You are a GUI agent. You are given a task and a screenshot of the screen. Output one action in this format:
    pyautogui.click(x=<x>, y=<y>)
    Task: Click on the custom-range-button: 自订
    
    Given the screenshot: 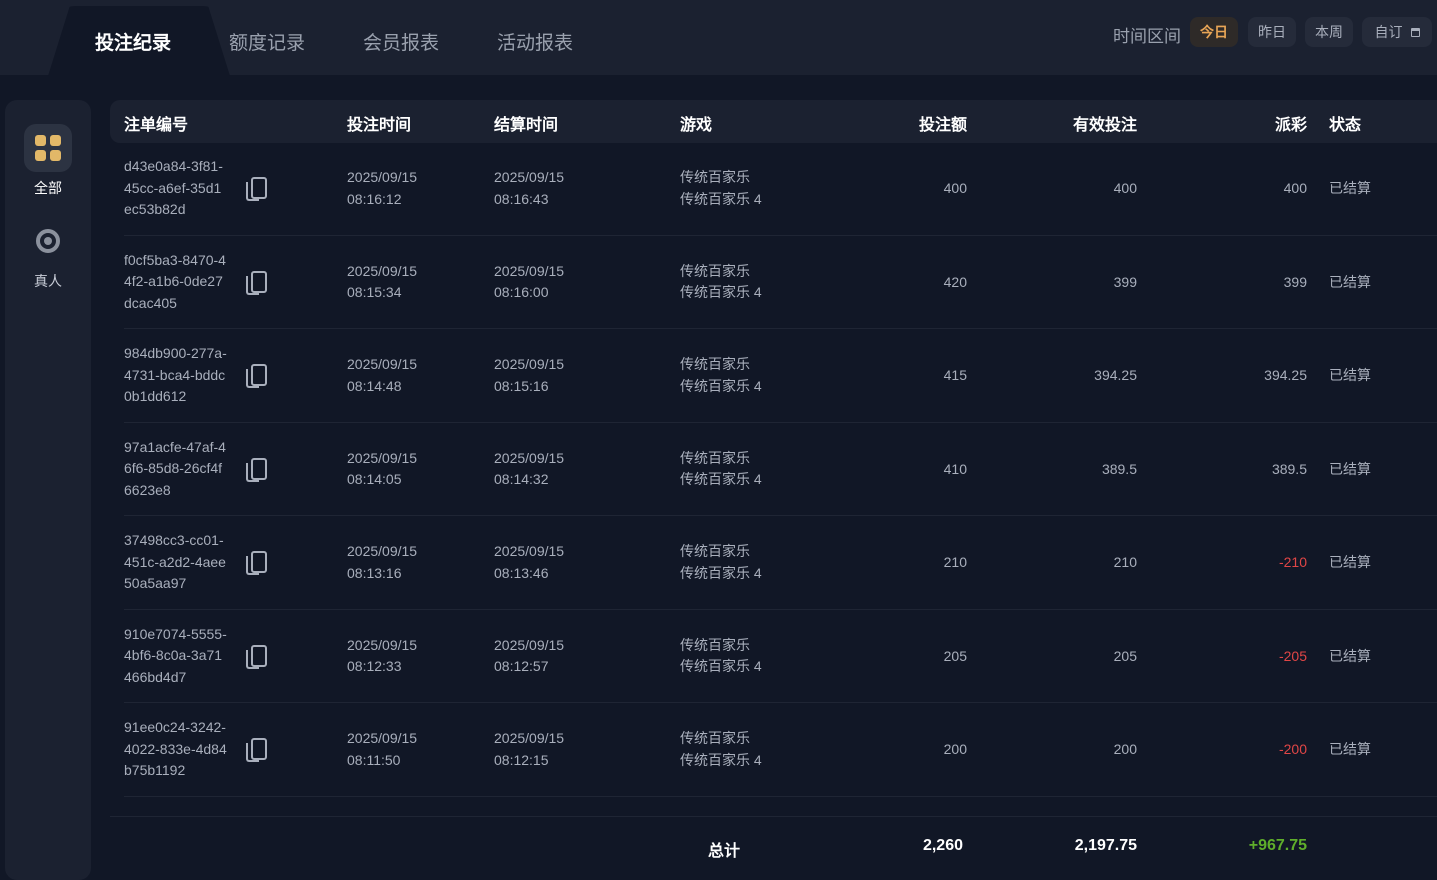 What is the action you would take?
    pyautogui.click(x=1397, y=32)
    